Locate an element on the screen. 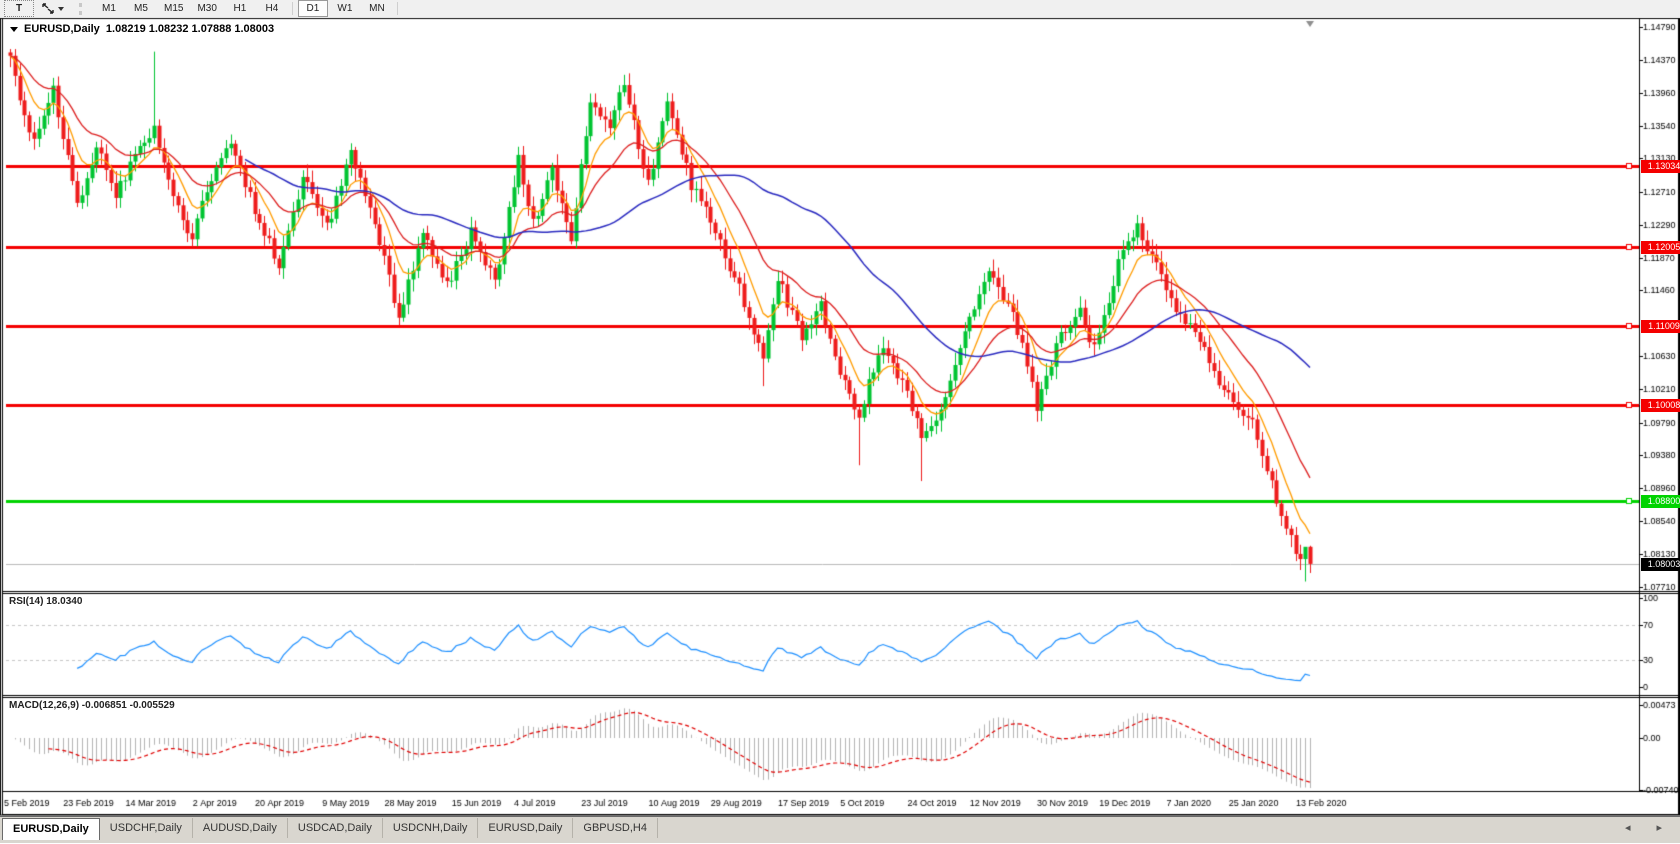 The height and width of the screenshot is (844, 1680). chevron-down-icon is located at coordinates (61, 8).